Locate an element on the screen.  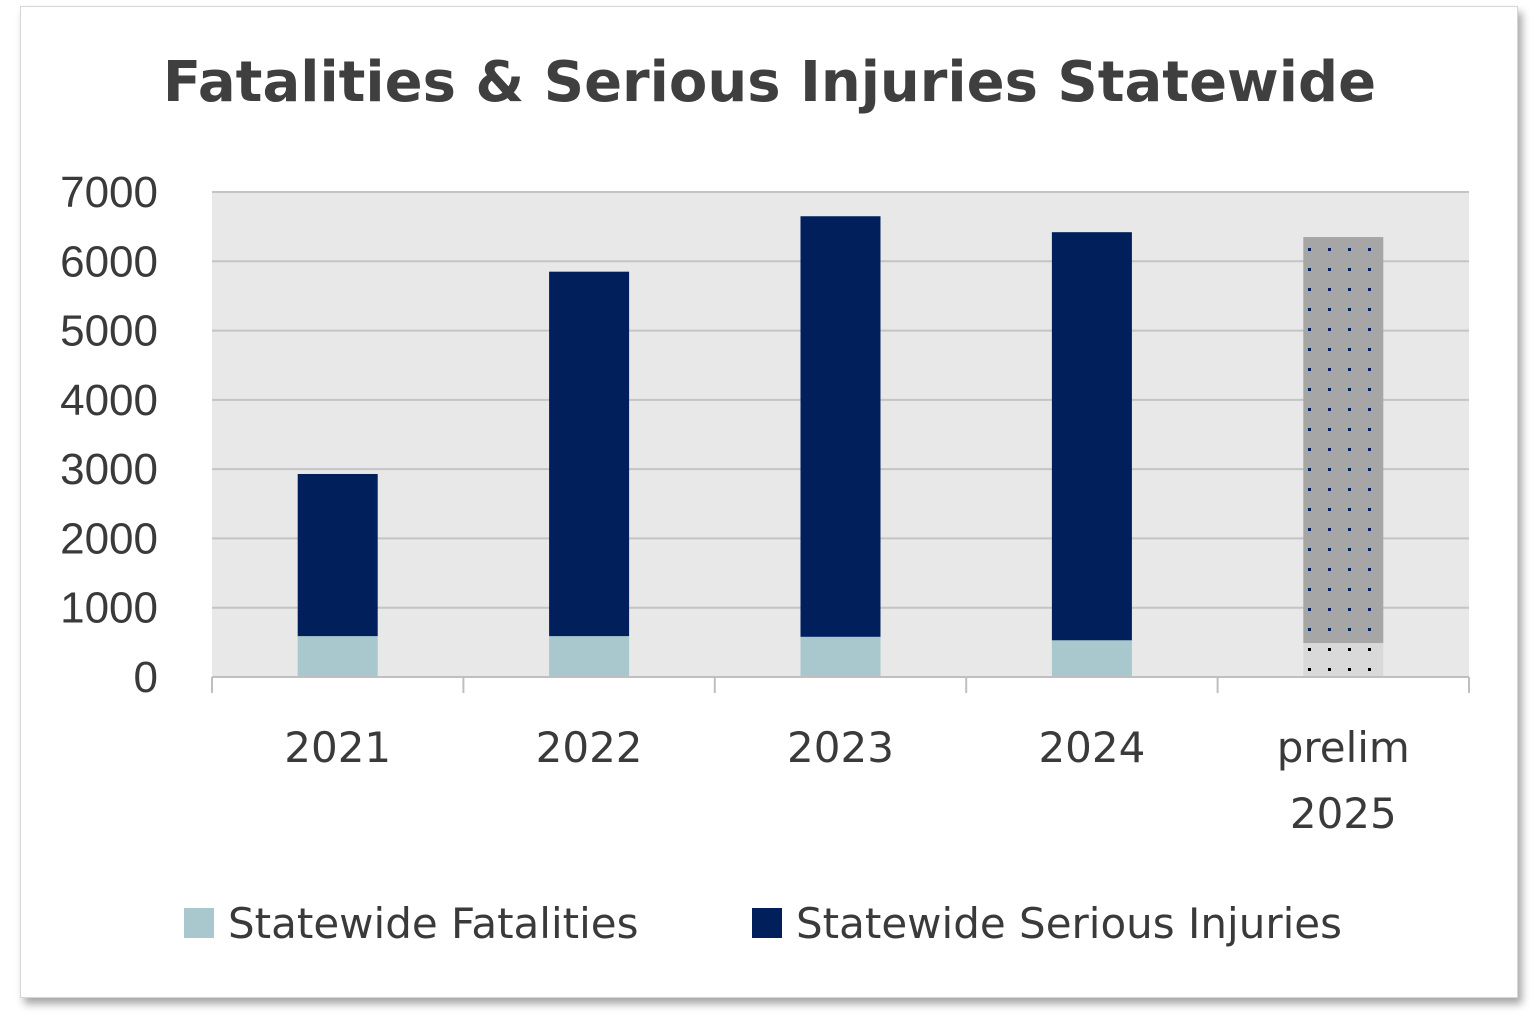
x-category-label: 2022 is located at coordinates (589, 747).